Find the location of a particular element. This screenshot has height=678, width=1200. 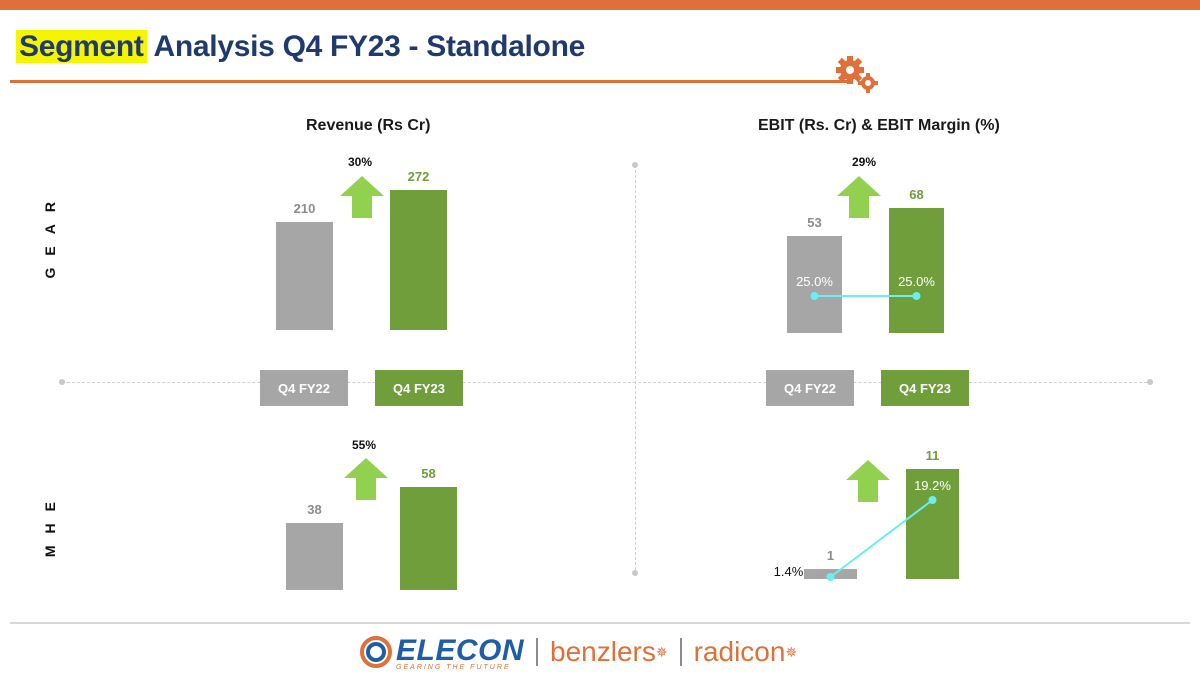

horizontal-divider is located at coordinates (607, 382).